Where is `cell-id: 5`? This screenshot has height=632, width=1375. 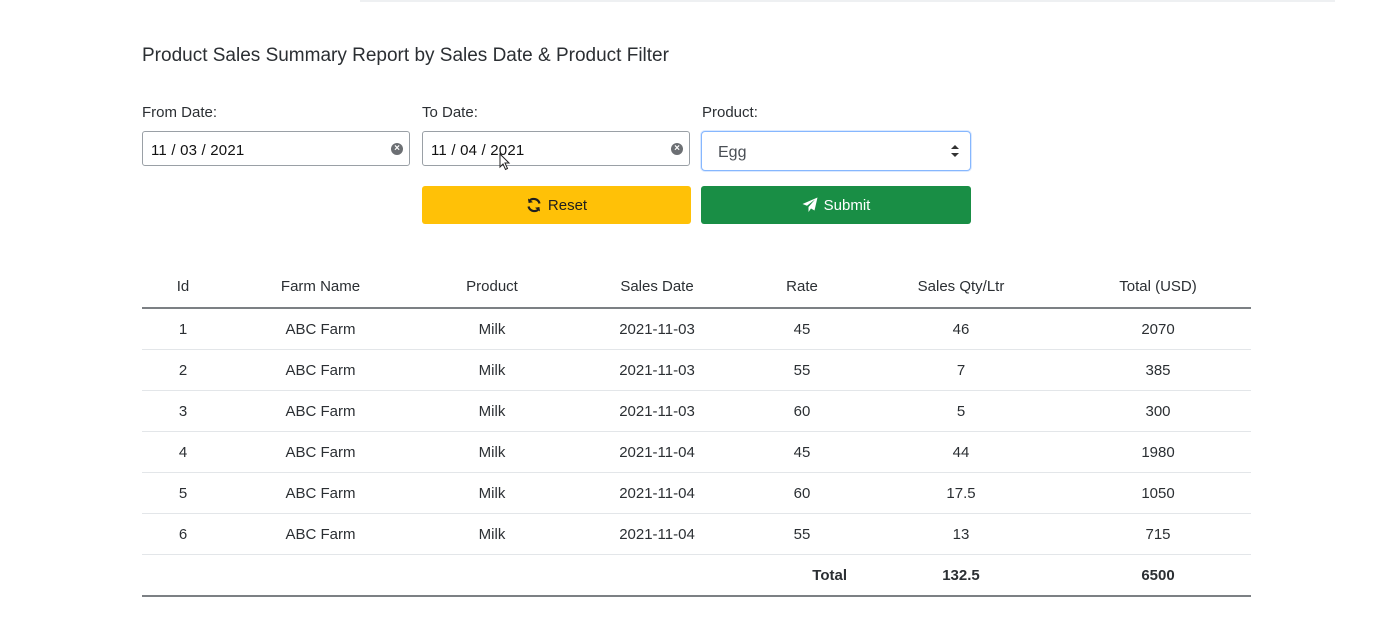 cell-id: 5 is located at coordinates (183, 493).